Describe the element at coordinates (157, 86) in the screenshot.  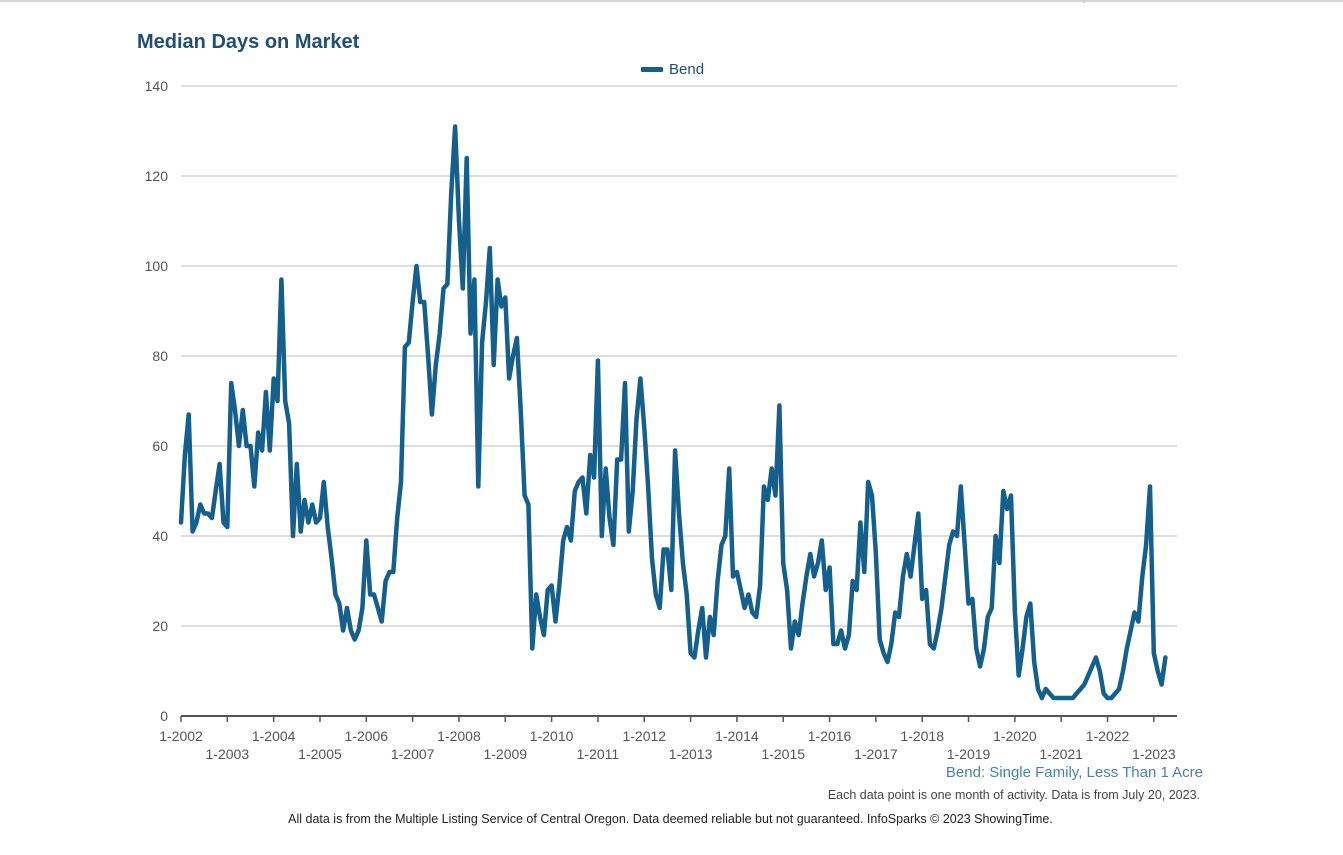
I see `y-tick-label-140: 140` at that location.